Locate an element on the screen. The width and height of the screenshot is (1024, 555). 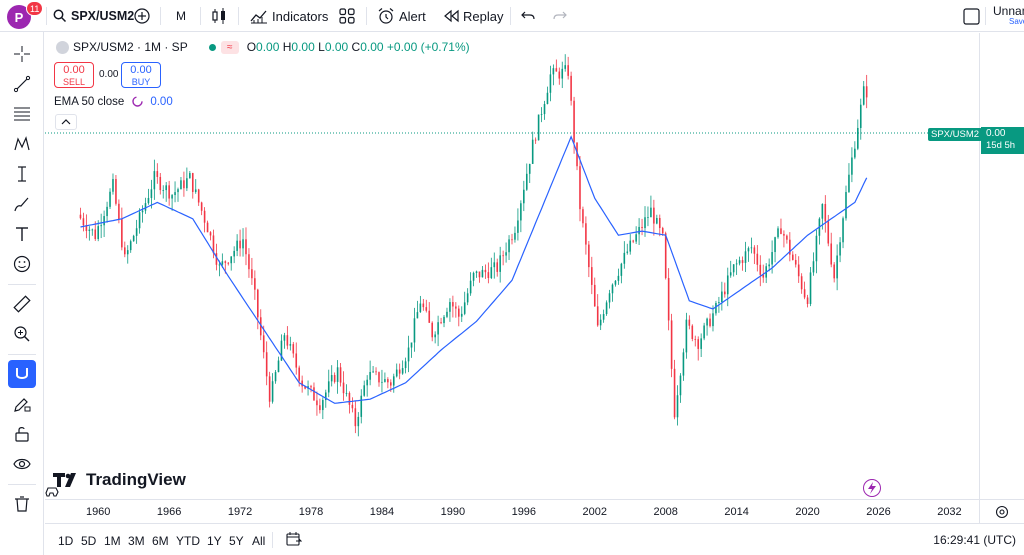
symbol-search: SPX/USM2 is located at coordinates (93, 16).